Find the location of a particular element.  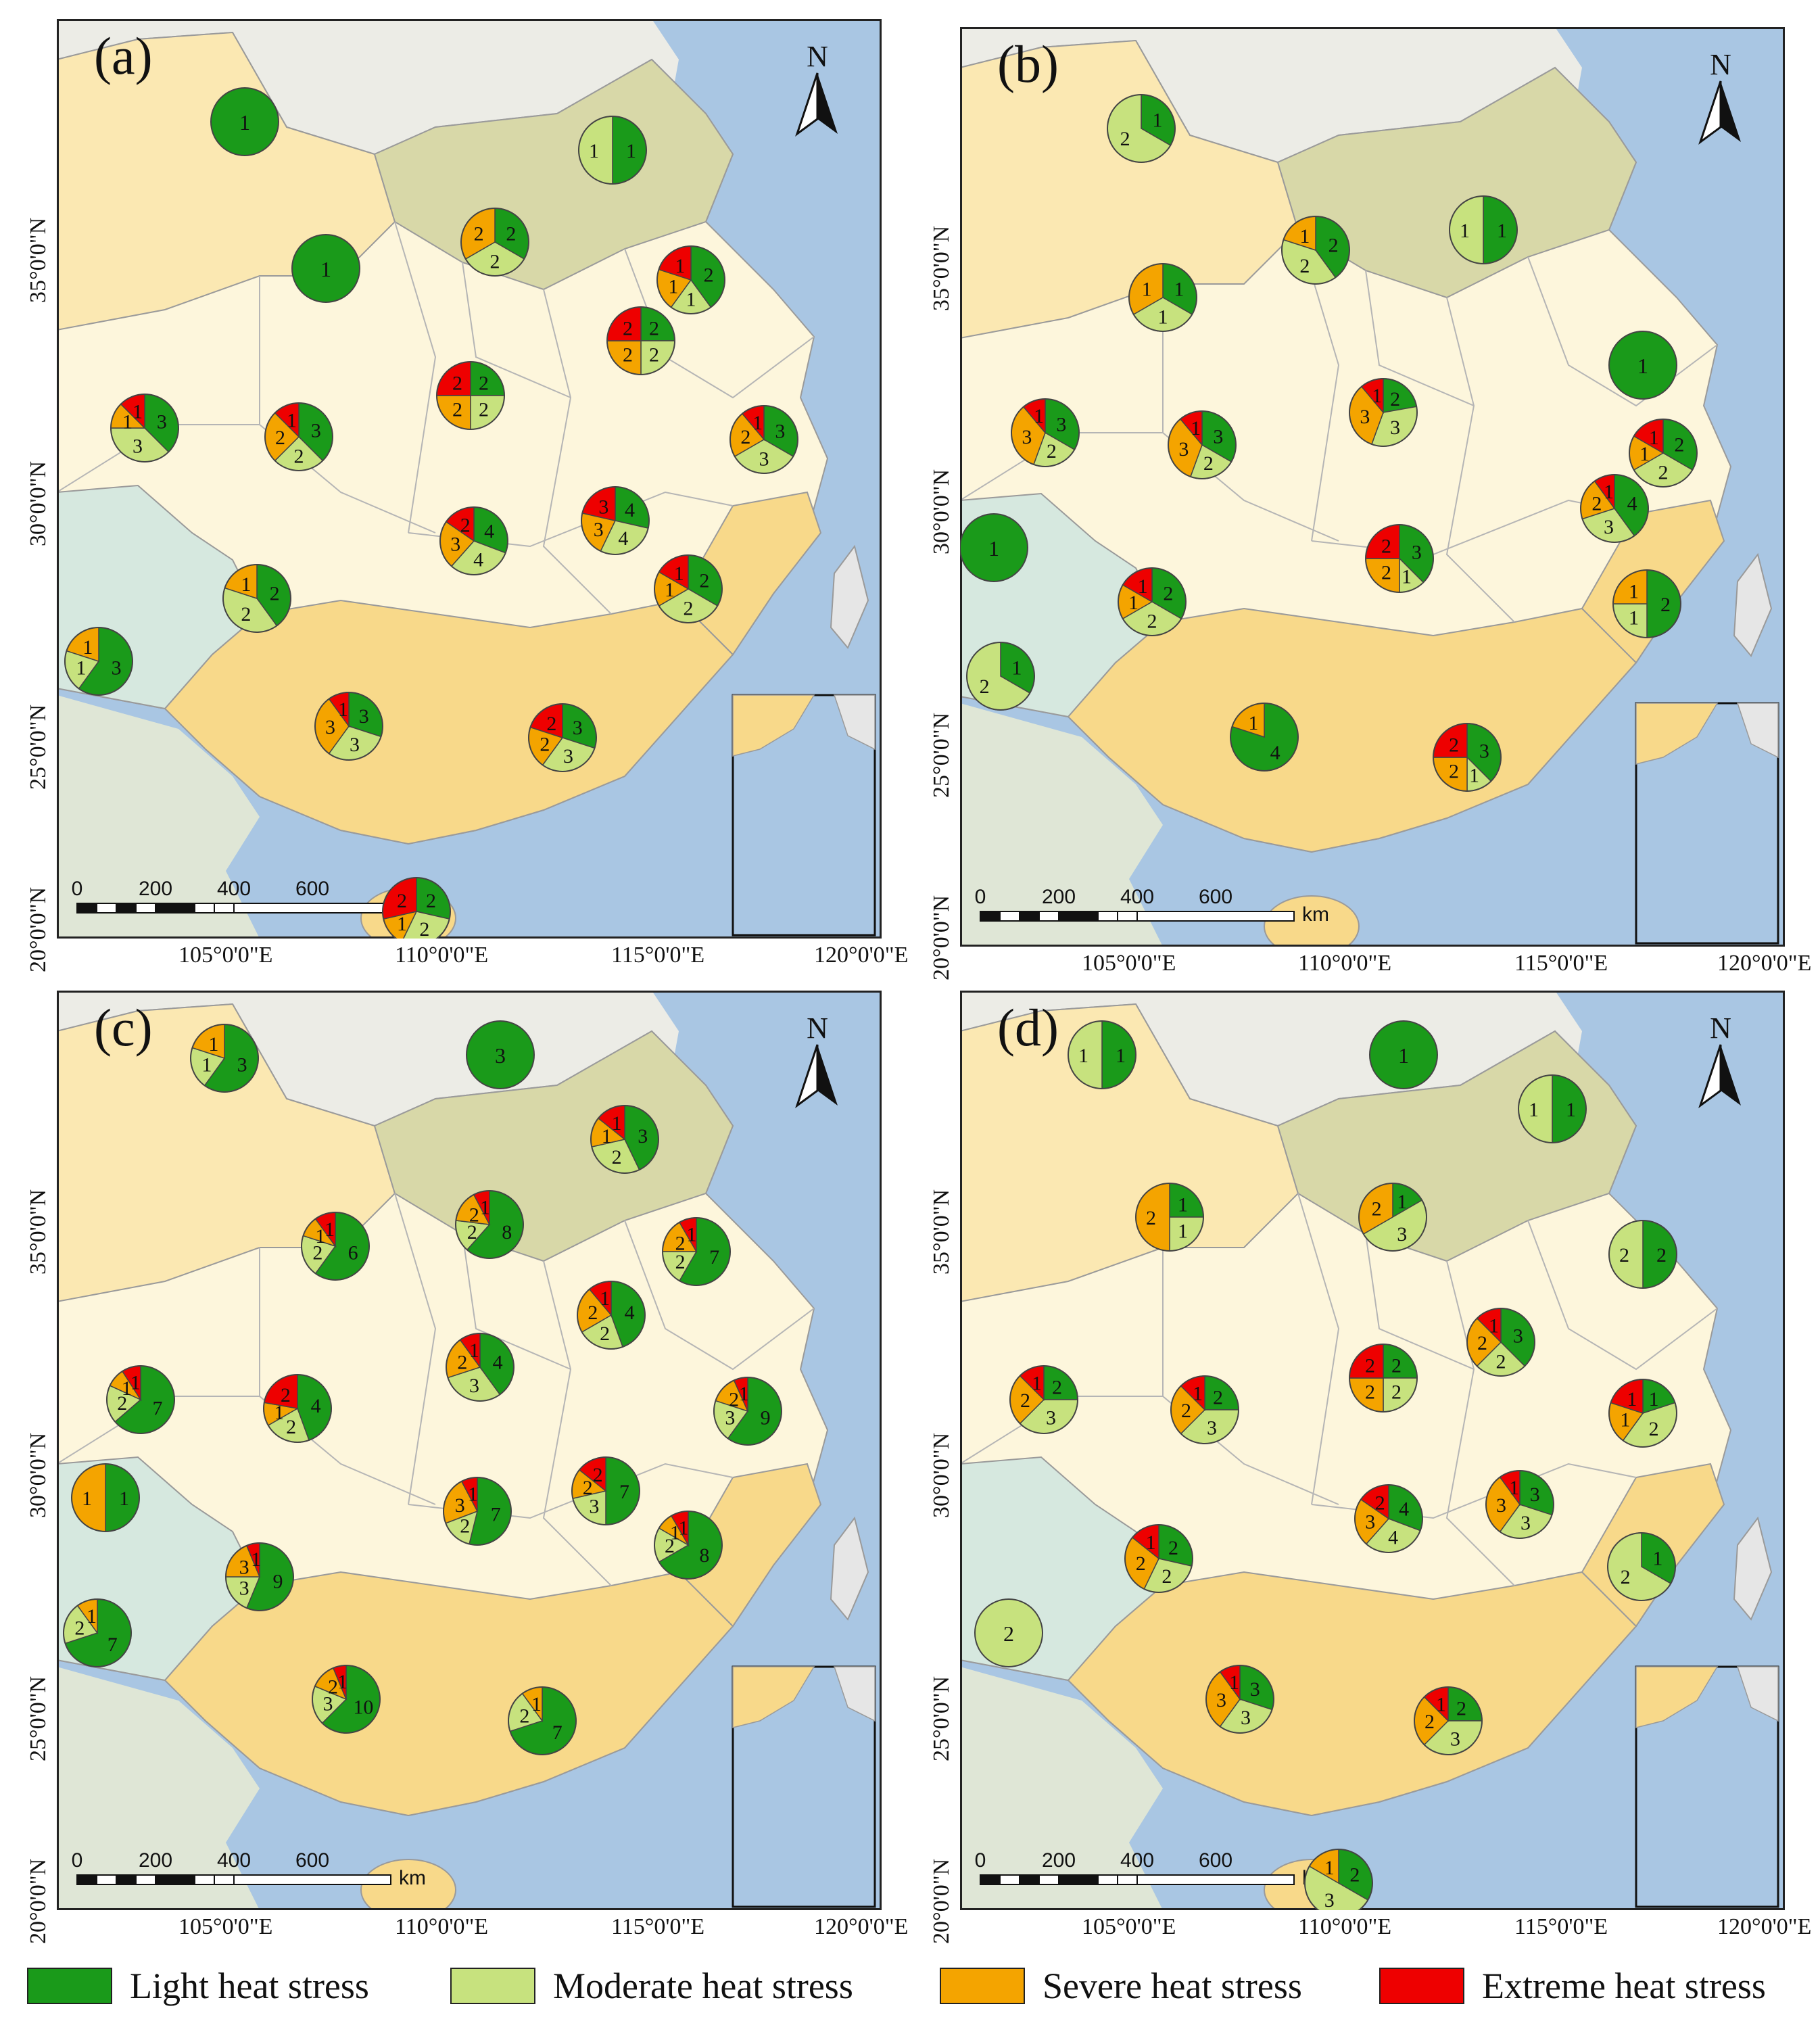

legend-label-light: Light heat stress is located at coordinates (250, 1985).